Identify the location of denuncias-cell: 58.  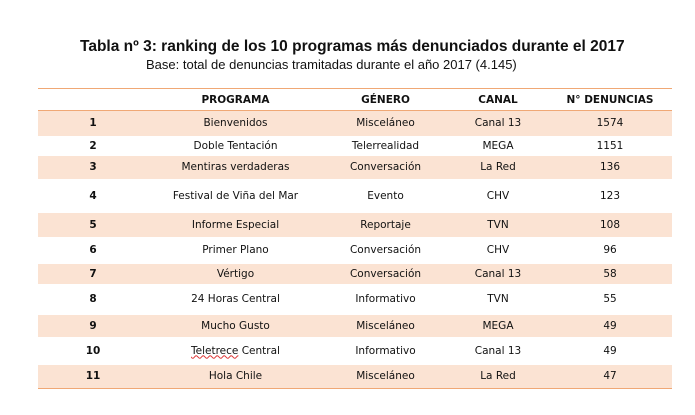
(610, 273).